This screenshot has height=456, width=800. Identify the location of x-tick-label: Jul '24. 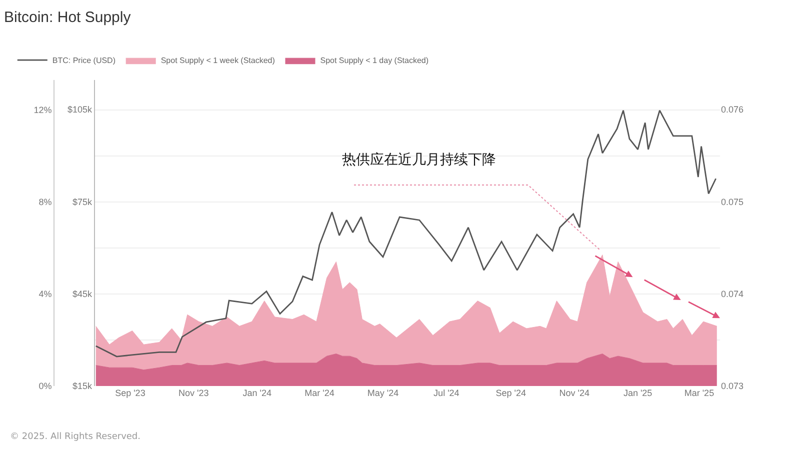
(447, 393).